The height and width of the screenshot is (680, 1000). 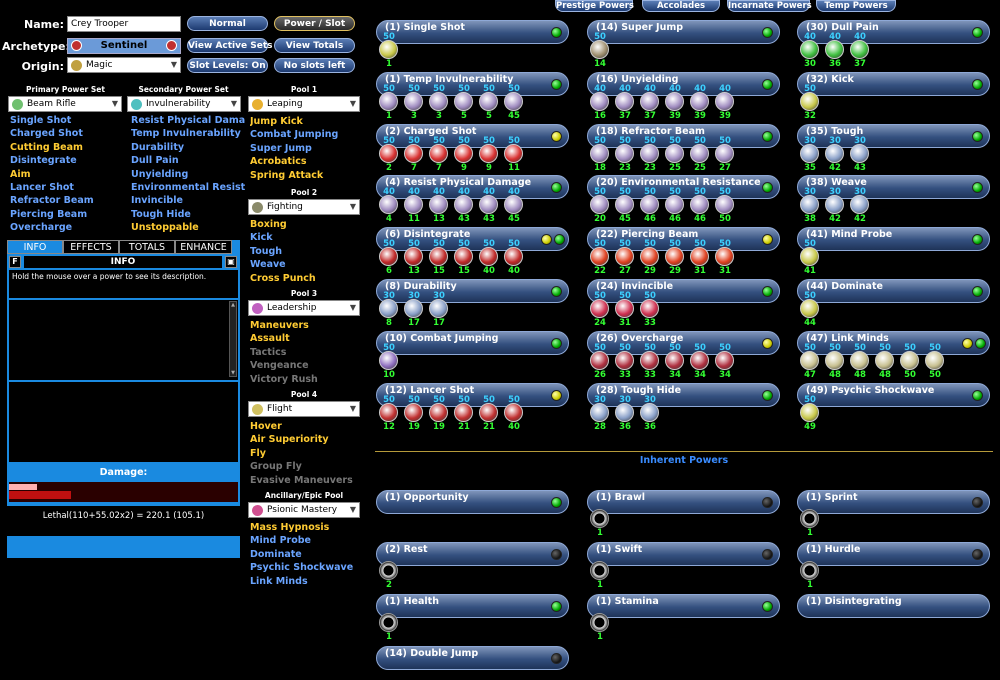 What do you see at coordinates (472, 394) in the screenshot?
I see `power-slot: (12) Lancer Shot` at bounding box center [472, 394].